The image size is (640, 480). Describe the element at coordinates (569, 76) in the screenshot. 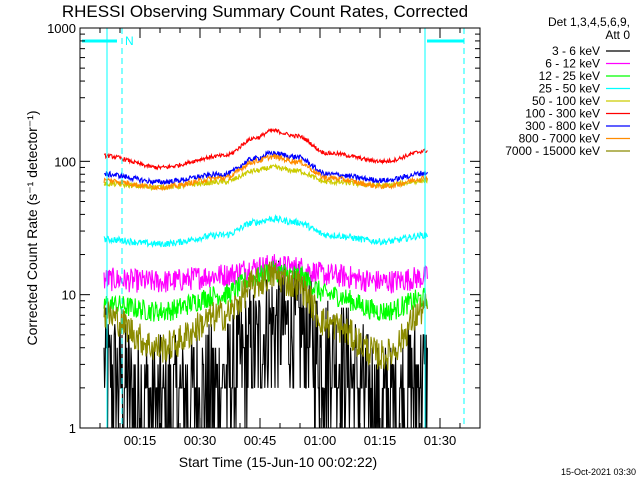

I see `legend-label: 12 - 25 keV` at that location.